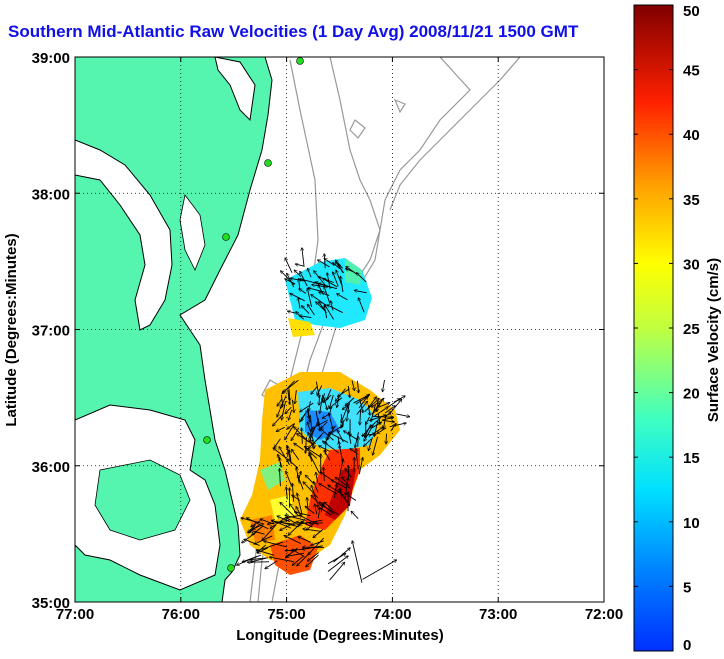 This screenshot has height=659, width=724. I want to click on x-tick-label: 77:00, so click(75, 614).